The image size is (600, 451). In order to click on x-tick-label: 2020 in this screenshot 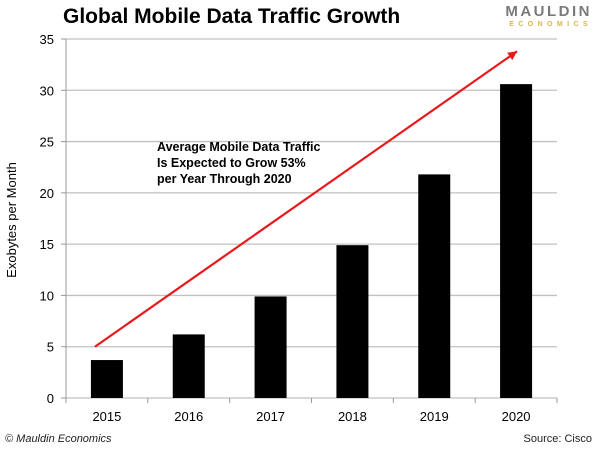, I will do `click(516, 416)`.